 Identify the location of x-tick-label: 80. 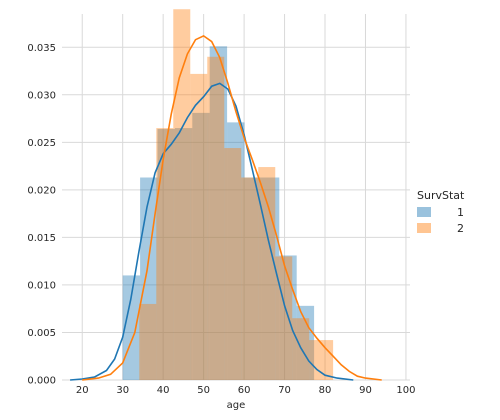
(325, 390).